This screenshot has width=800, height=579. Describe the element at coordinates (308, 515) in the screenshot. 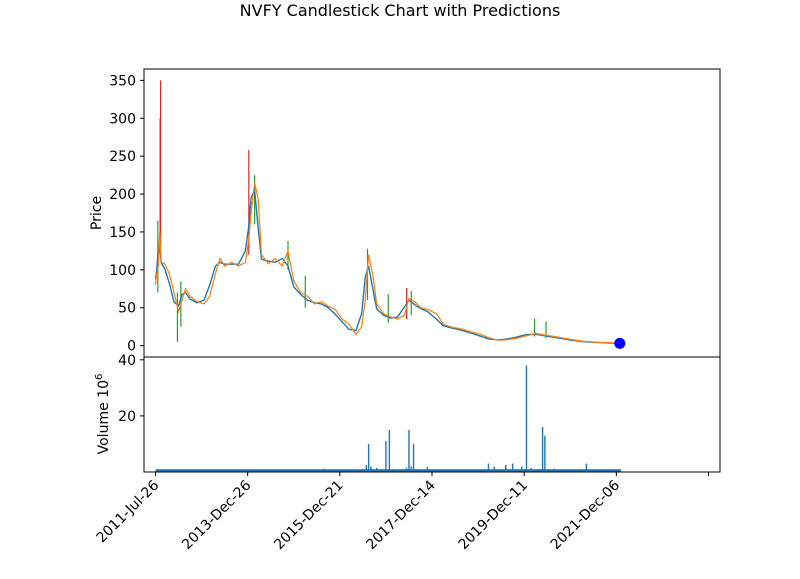

I see `x-tick-label: 2015-Dec-21` at that location.